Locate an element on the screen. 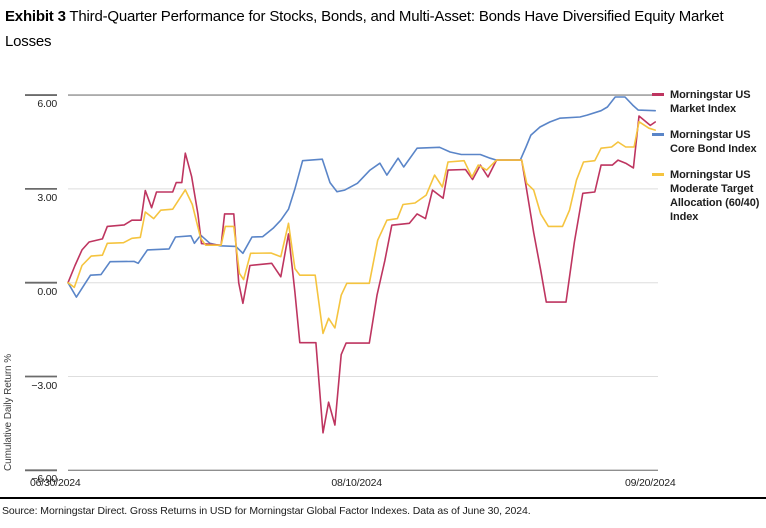 This screenshot has height=528, width=766. exhibit-number-label: Exhibit 3 is located at coordinates (35, 16).